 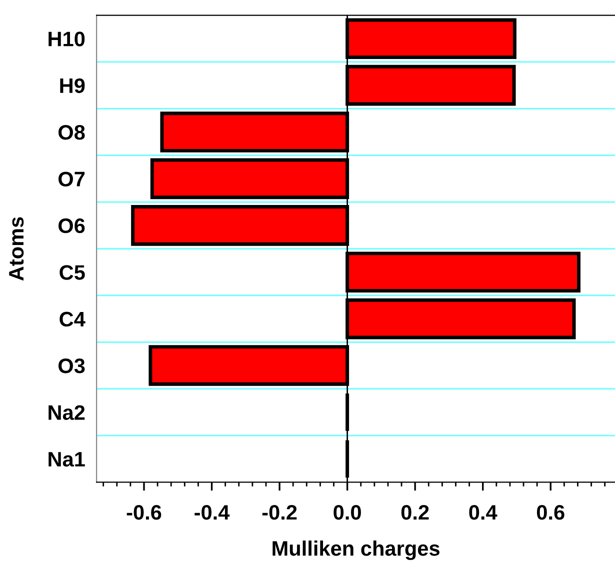 What do you see at coordinates (356, 550) in the screenshot?
I see `x-axis-title: Mulliken charges` at bounding box center [356, 550].